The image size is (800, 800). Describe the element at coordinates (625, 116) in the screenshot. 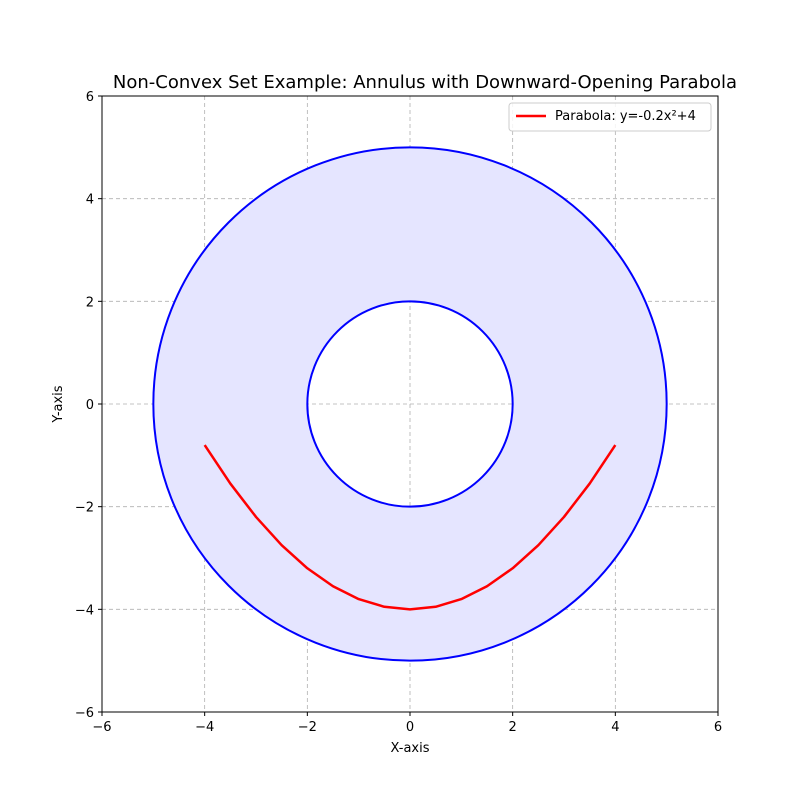

I see `legend-entry-parabola: Parabola: y=-0.2x²+4` at that location.